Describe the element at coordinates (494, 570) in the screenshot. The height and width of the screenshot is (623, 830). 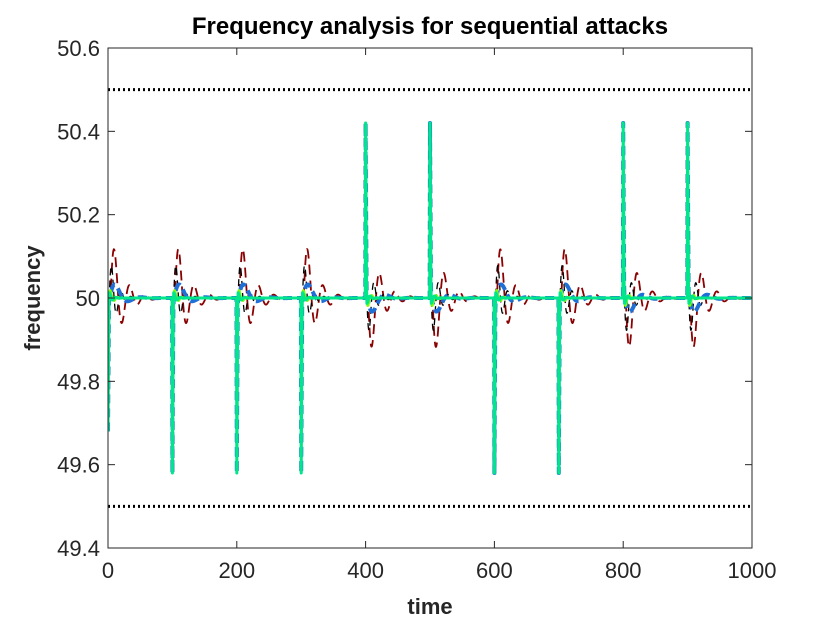
I see `x-tick-label: 600` at that location.